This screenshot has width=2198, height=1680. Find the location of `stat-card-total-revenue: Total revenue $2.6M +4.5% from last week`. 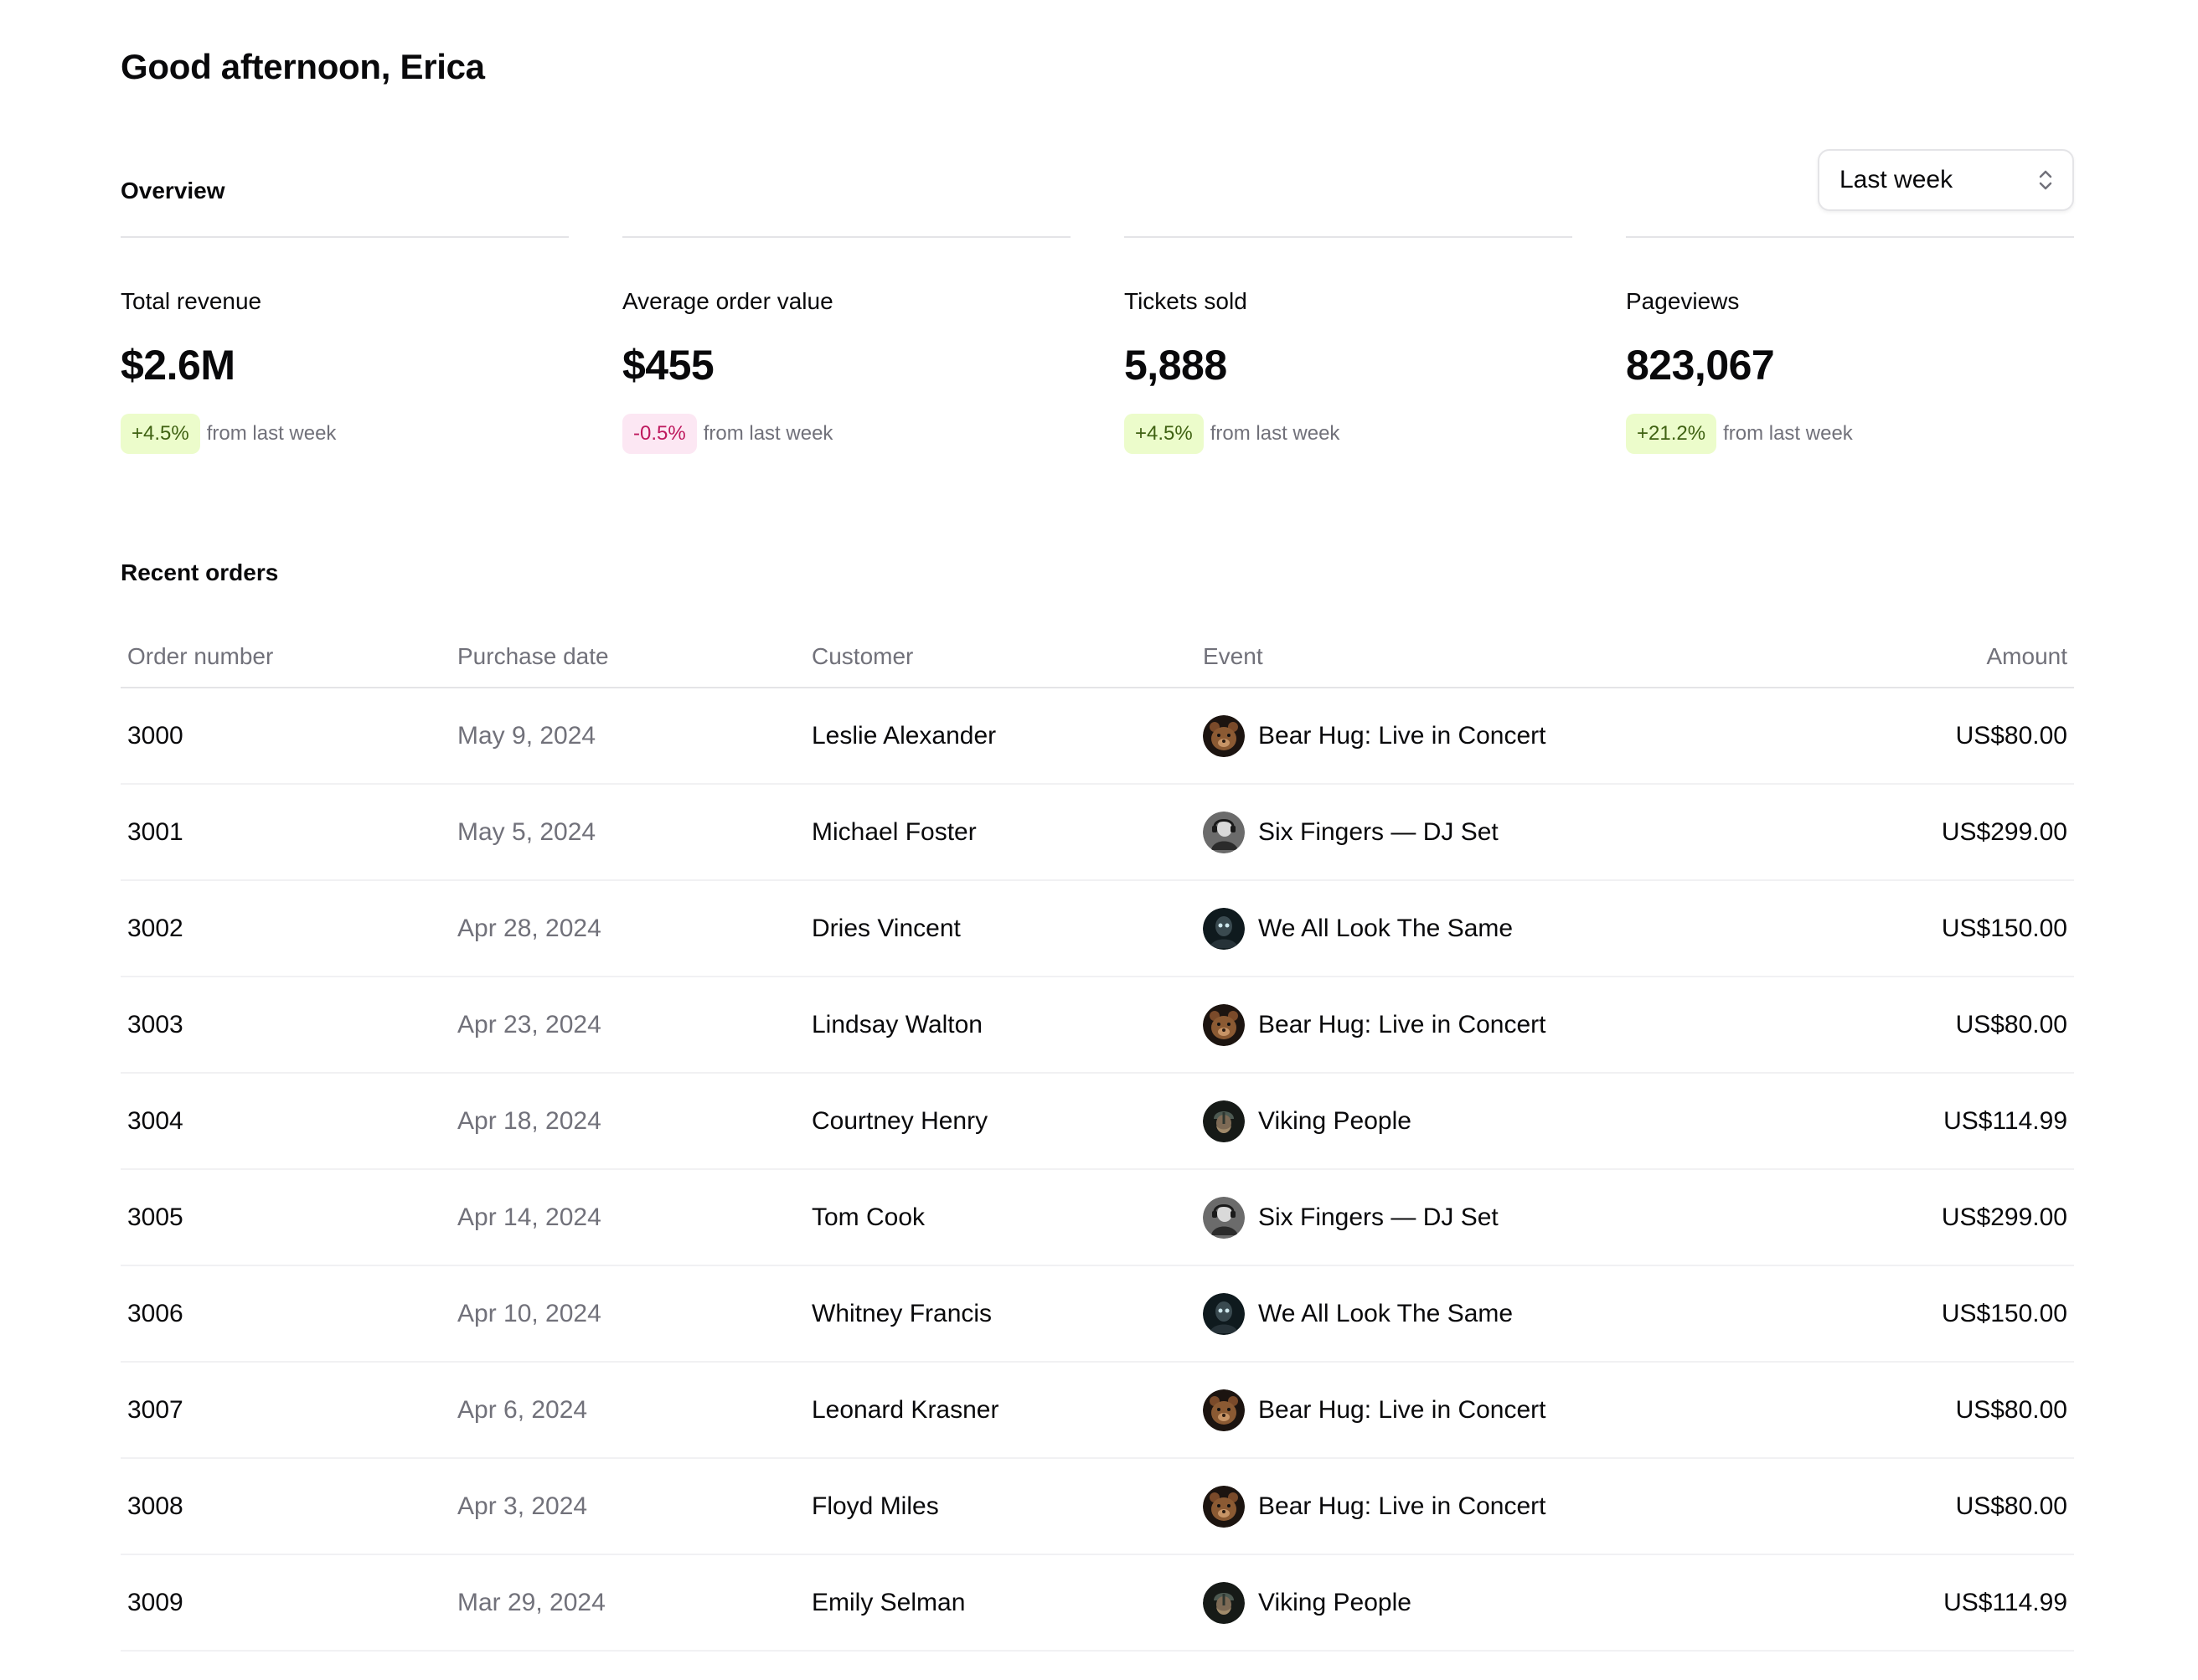

stat-card-total-revenue: Total revenue $2.6M +4.5% from last week is located at coordinates (345, 345).